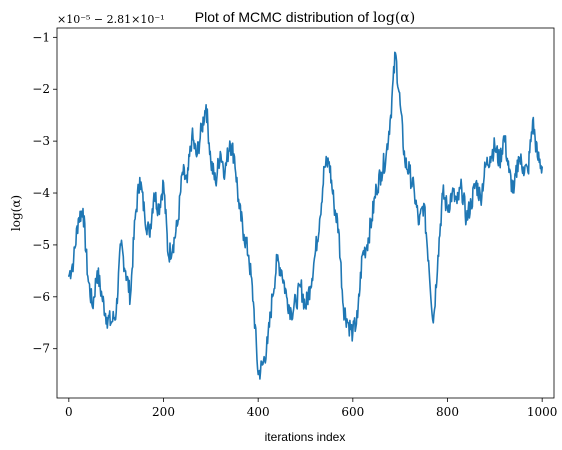  Describe the element at coordinates (305, 437) in the screenshot. I see `x-axis-label: iterations index` at that location.